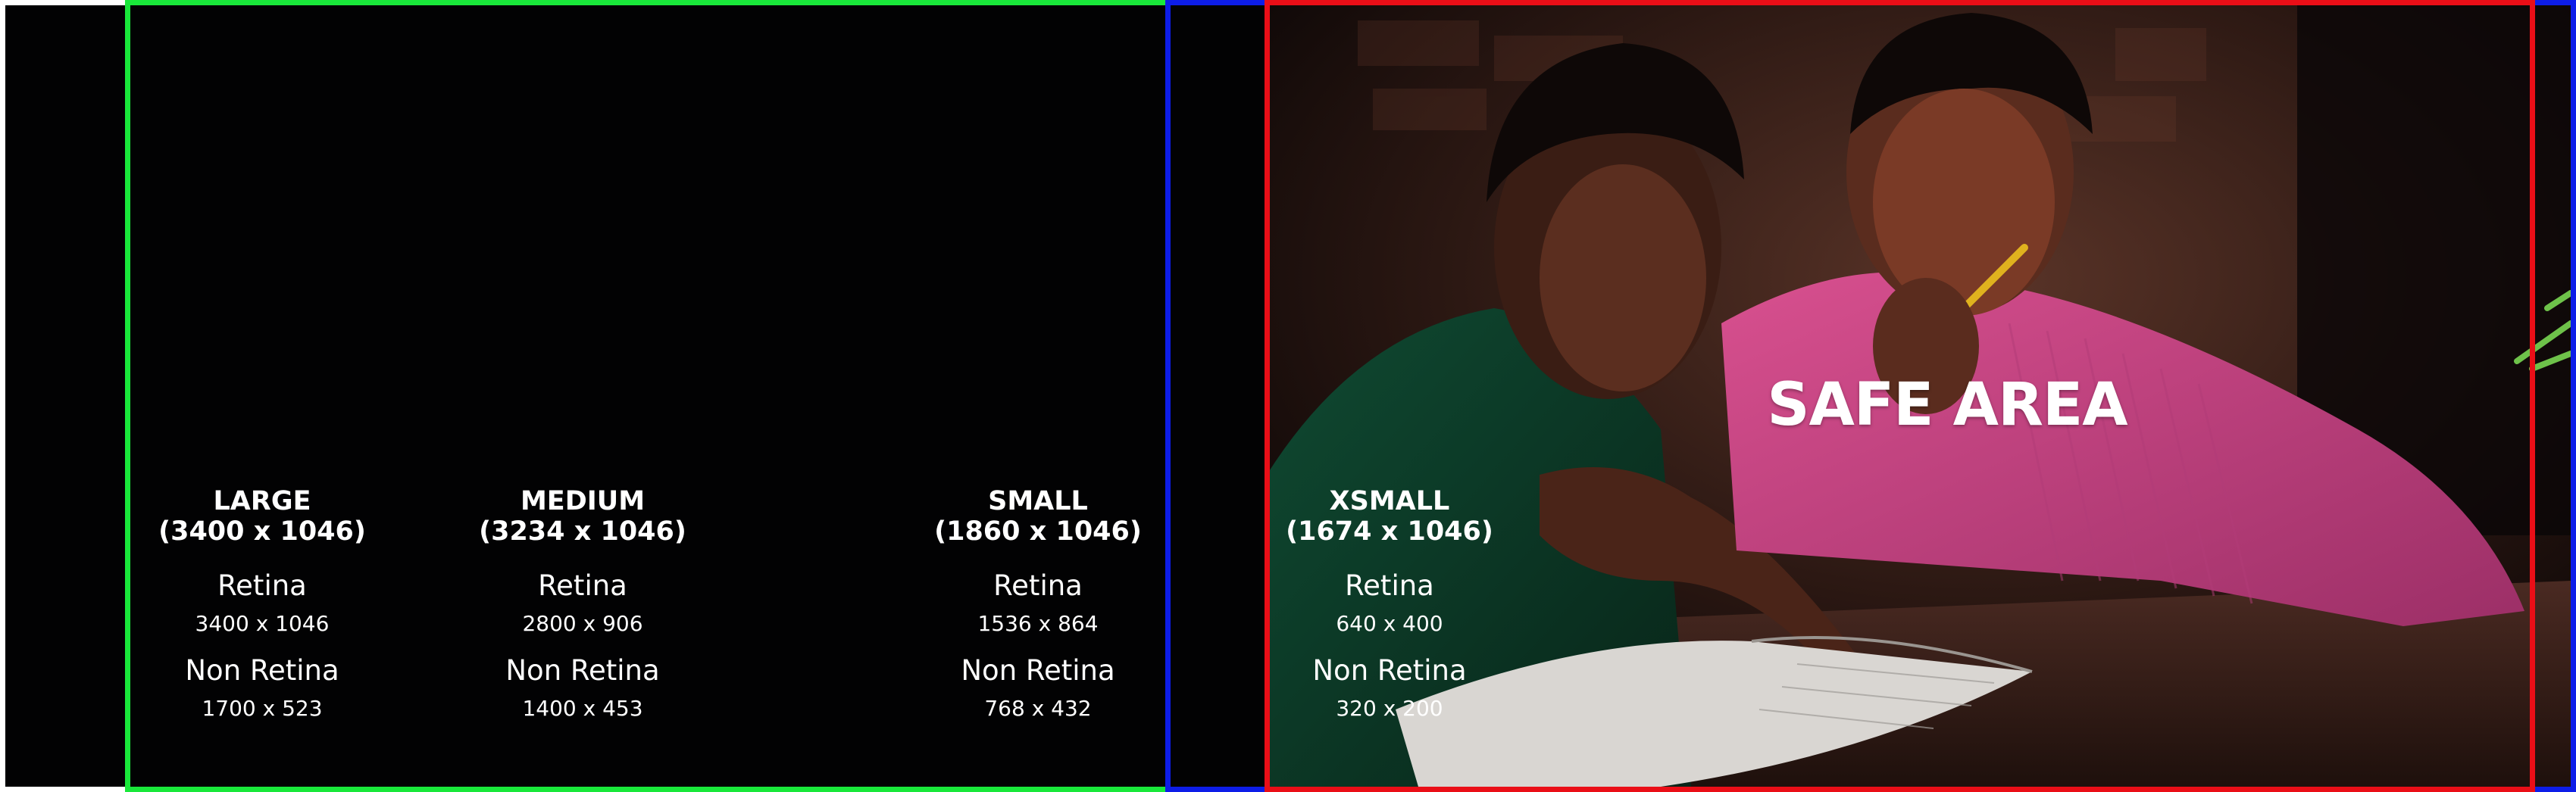  Describe the element at coordinates (1220, 3) in the screenshot. I see `medium-frame-top` at that location.